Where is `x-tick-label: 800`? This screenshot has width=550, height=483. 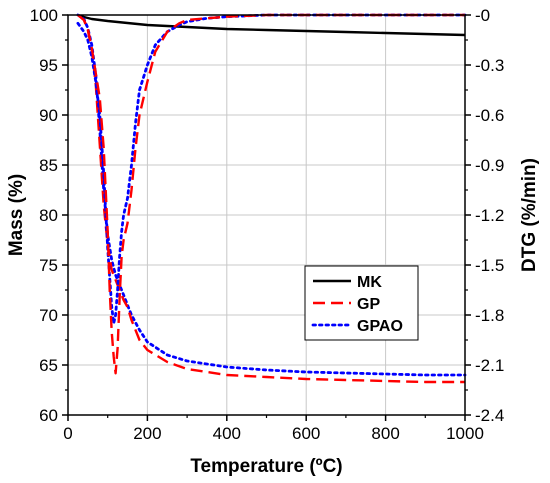 x-tick-label: 800 is located at coordinates (385, 433).